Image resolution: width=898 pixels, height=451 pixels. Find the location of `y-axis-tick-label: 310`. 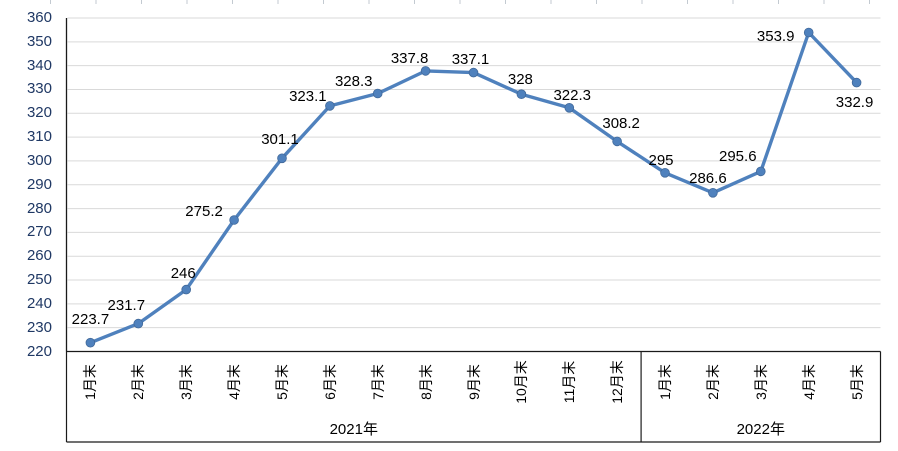

y-axis-tick-label: 310 is located at coordinates (39, 137).